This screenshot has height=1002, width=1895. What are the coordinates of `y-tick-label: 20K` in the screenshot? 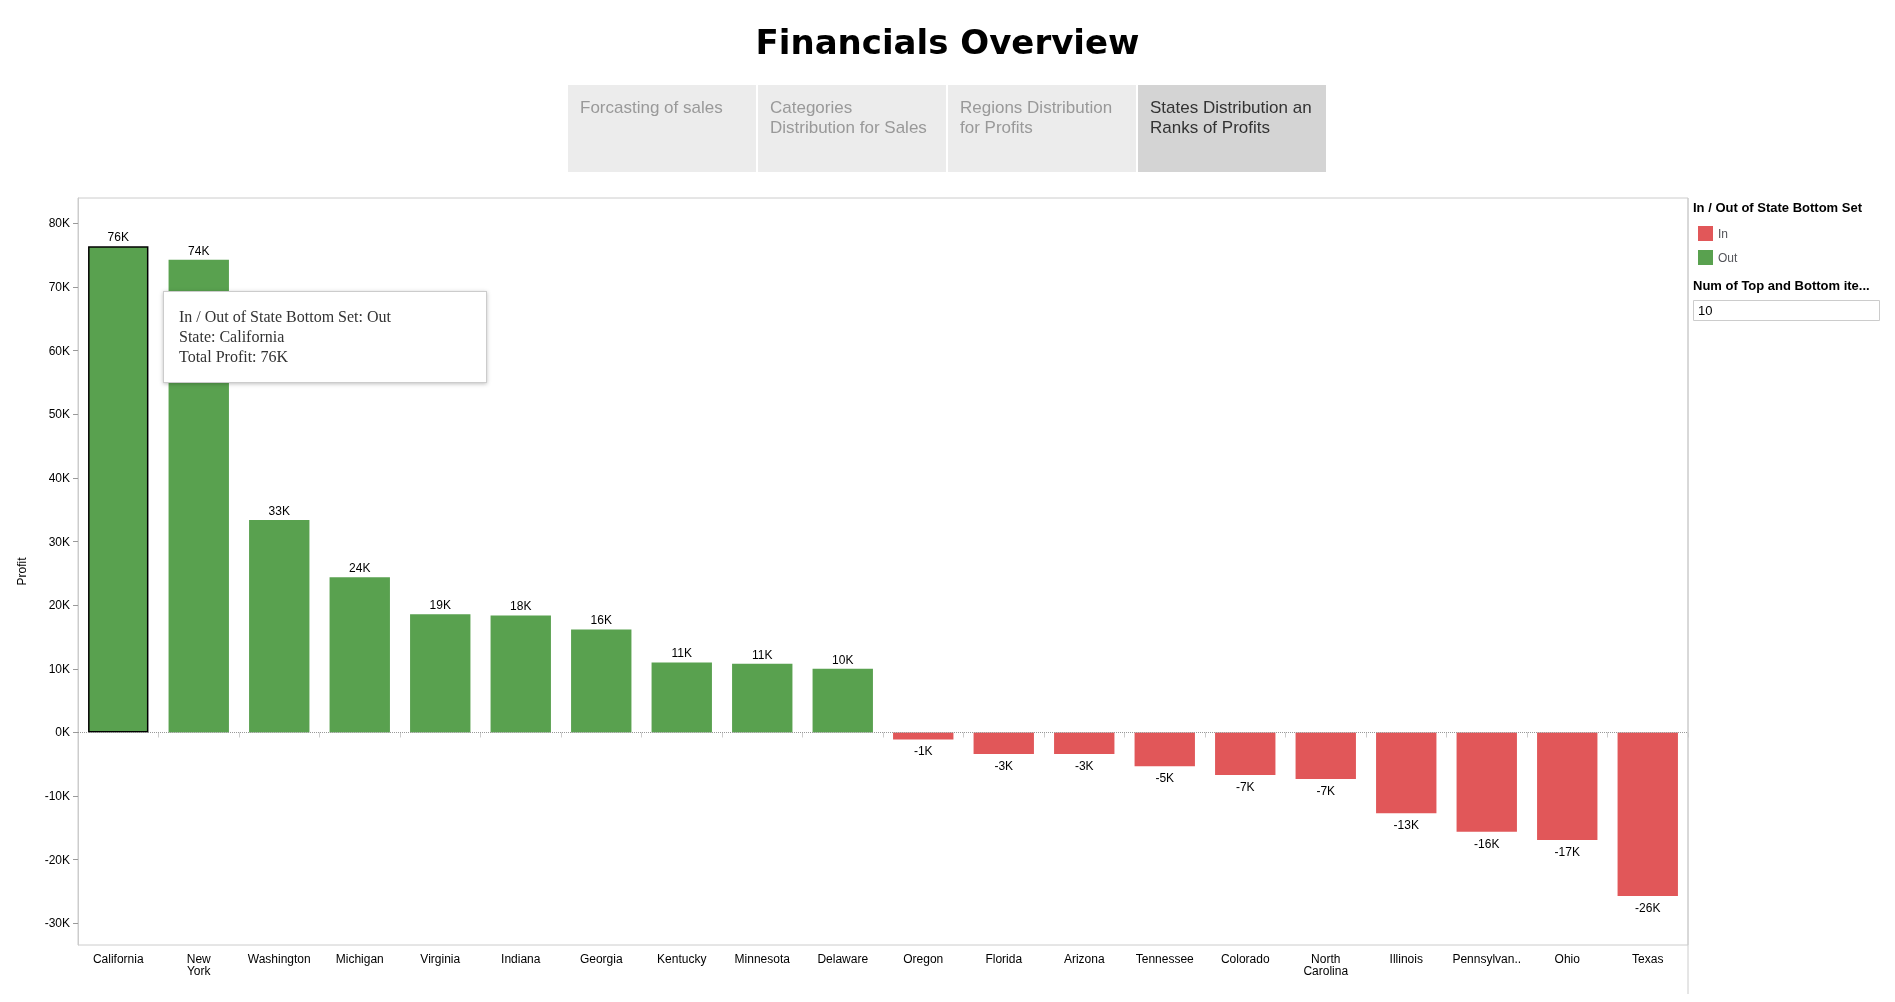 It's located at (59, 605).